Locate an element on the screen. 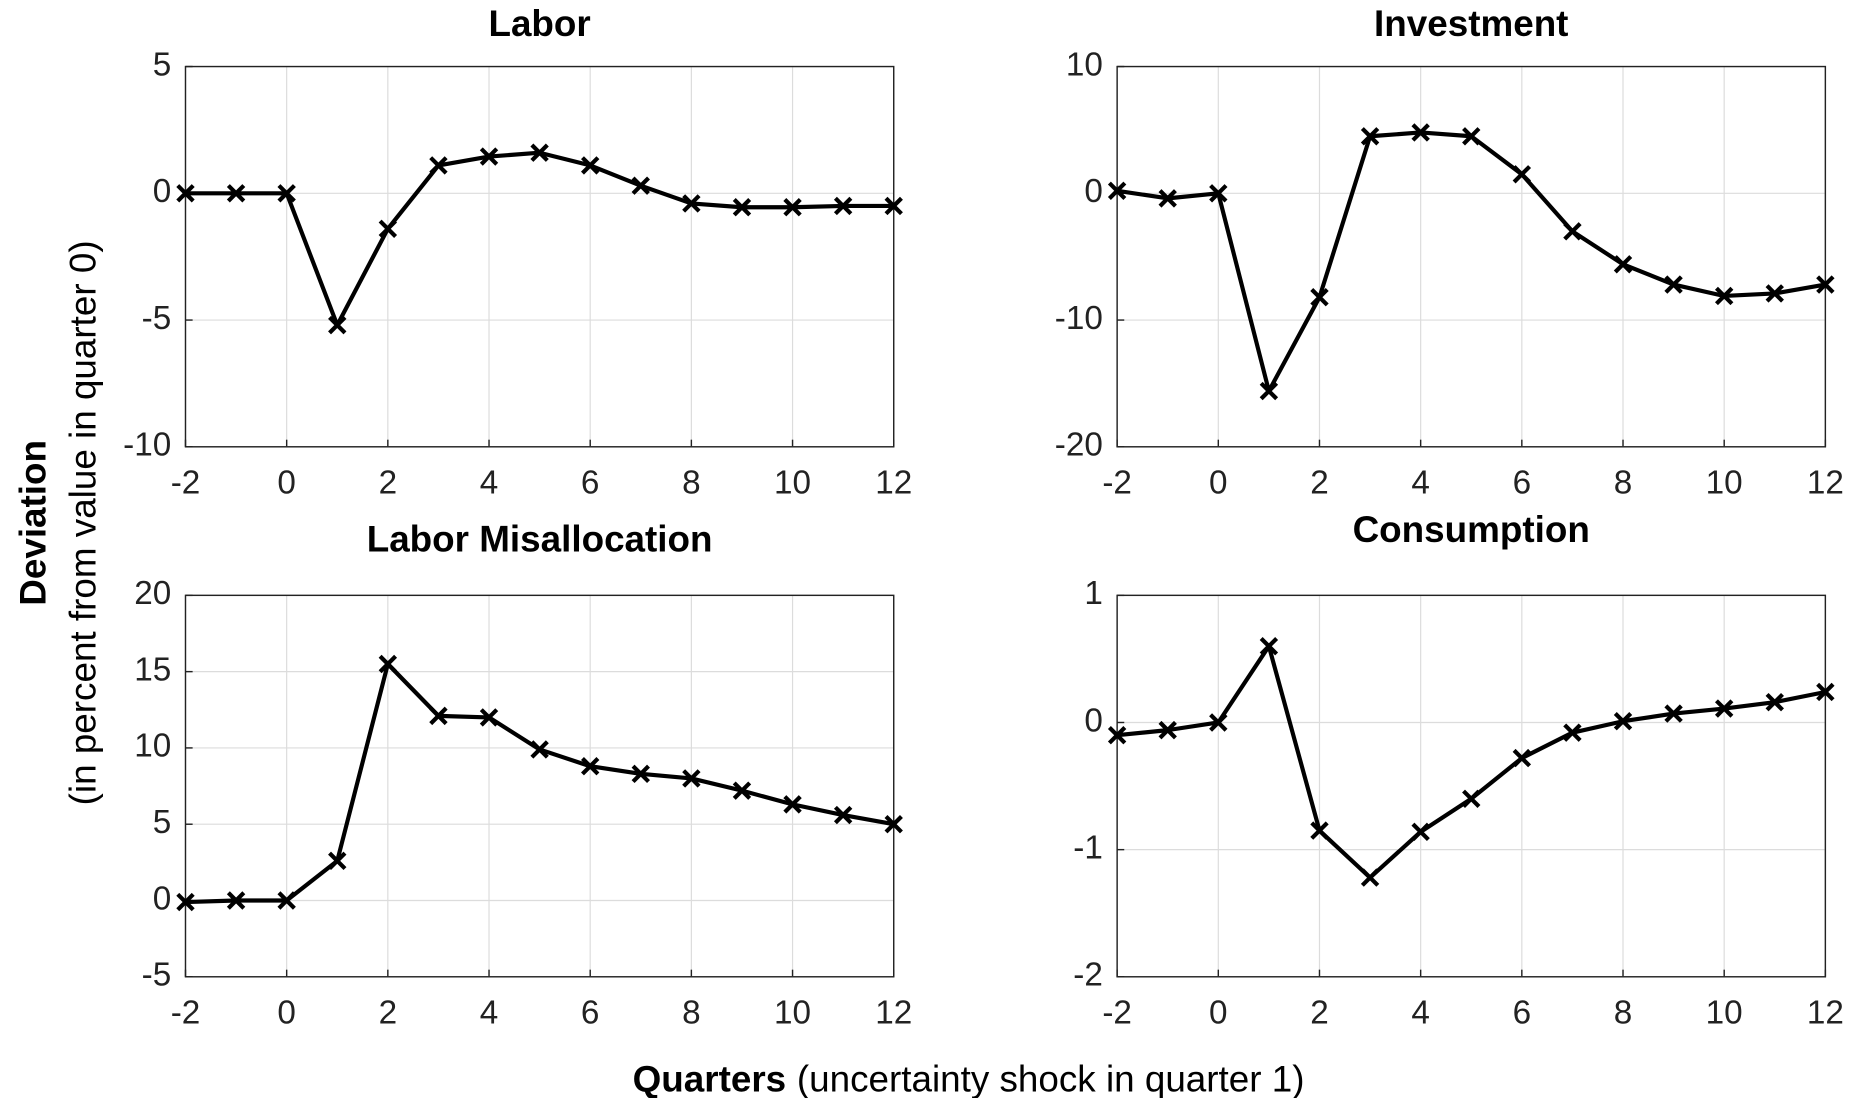  x-tick-label: 12 is located at coordinates (1825, 483).